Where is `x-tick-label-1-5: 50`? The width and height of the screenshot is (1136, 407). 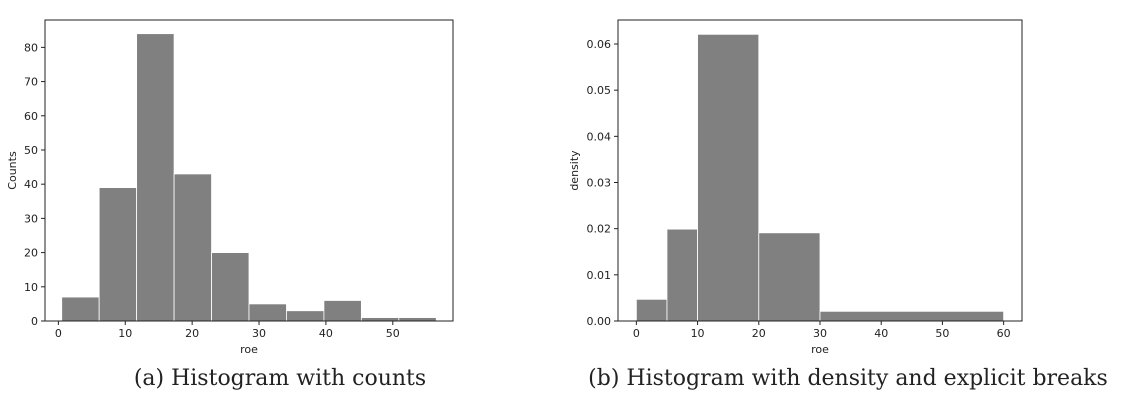
x-tick-label-1-5: 50 is located at coordinates (942, 333).